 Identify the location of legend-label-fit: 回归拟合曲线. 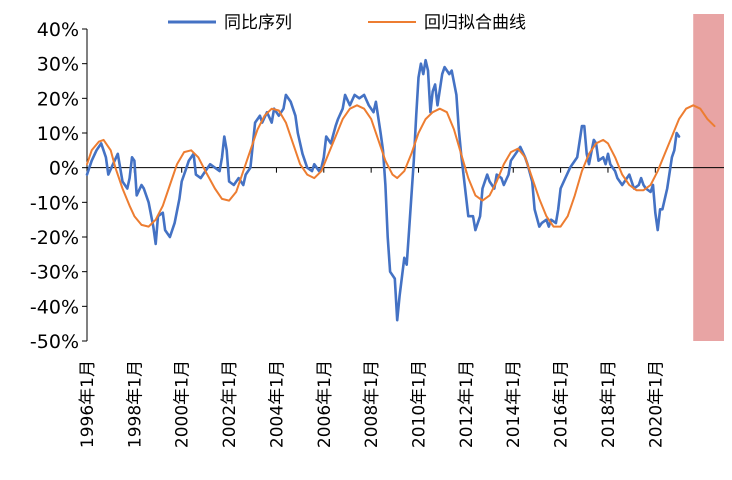
(475, 23).